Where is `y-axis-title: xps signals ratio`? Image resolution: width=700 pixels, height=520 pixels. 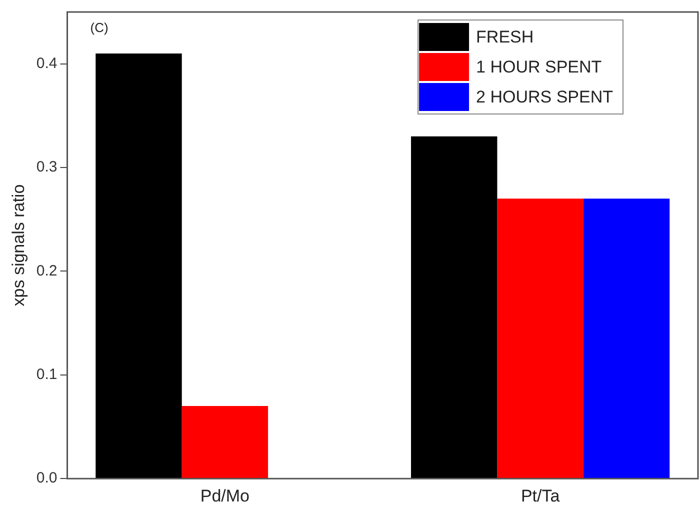 y-axis-title: xps signals ratio is located at coordinates (18, 245).